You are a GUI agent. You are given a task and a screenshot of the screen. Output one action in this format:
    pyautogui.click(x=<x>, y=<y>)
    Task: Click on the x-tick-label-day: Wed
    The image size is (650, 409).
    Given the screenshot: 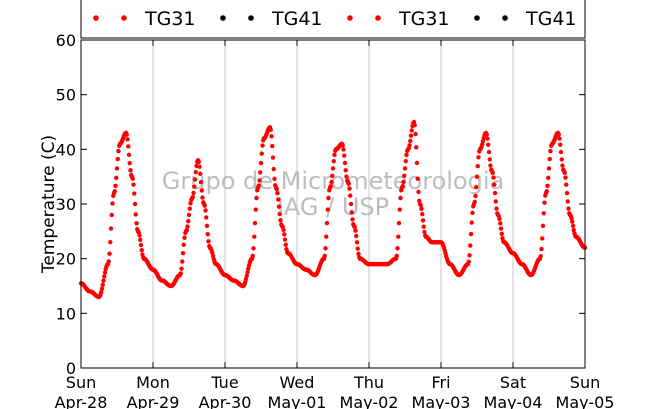 What is the action you would take?
    pyautogui.click(x=297, y=382)
    